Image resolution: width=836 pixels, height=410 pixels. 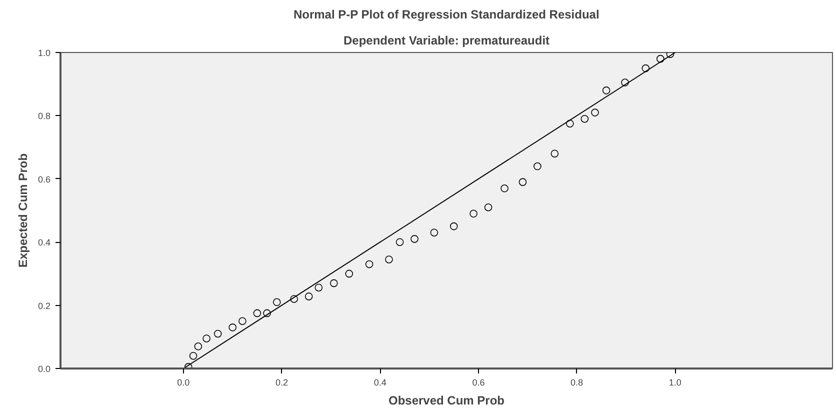 What do you see at coordinates (23, 210) in the screenshot?
I see `y-axis-title: Expected Cum Prob` at bounding box center [23, 210].